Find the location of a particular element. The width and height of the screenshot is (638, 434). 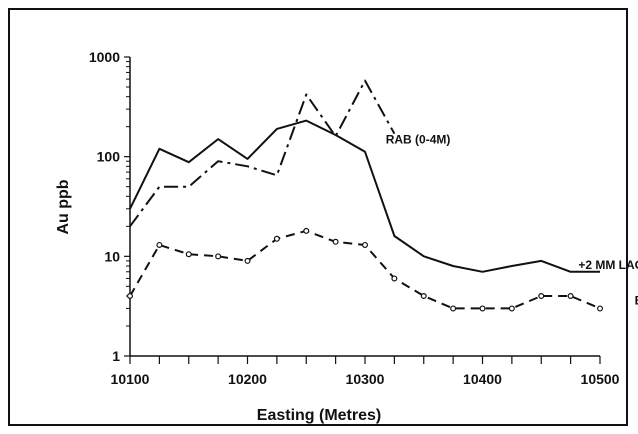

x-axis-title: Easting (Metres) is located at coordinates (319, 415).